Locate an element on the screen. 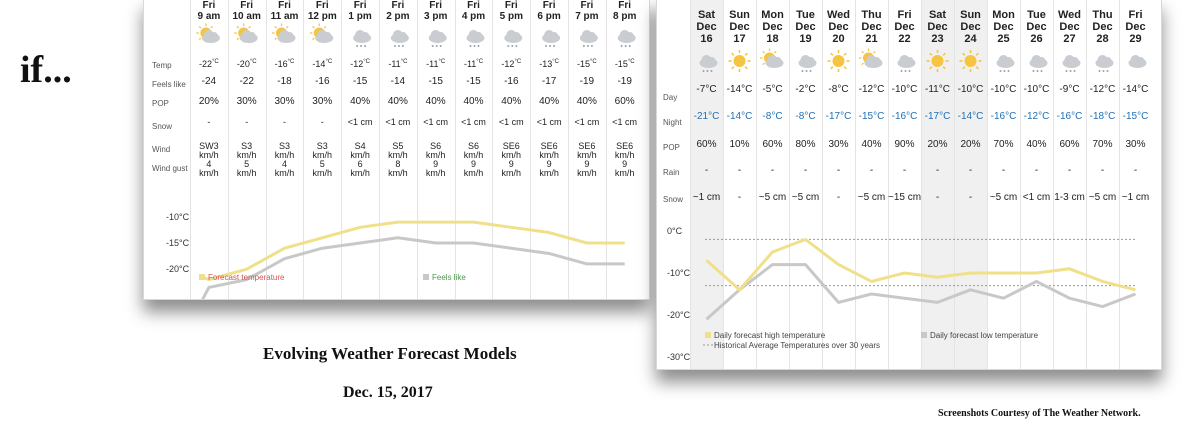  snow-value: <1 cm is located at coordinates (473, 122).